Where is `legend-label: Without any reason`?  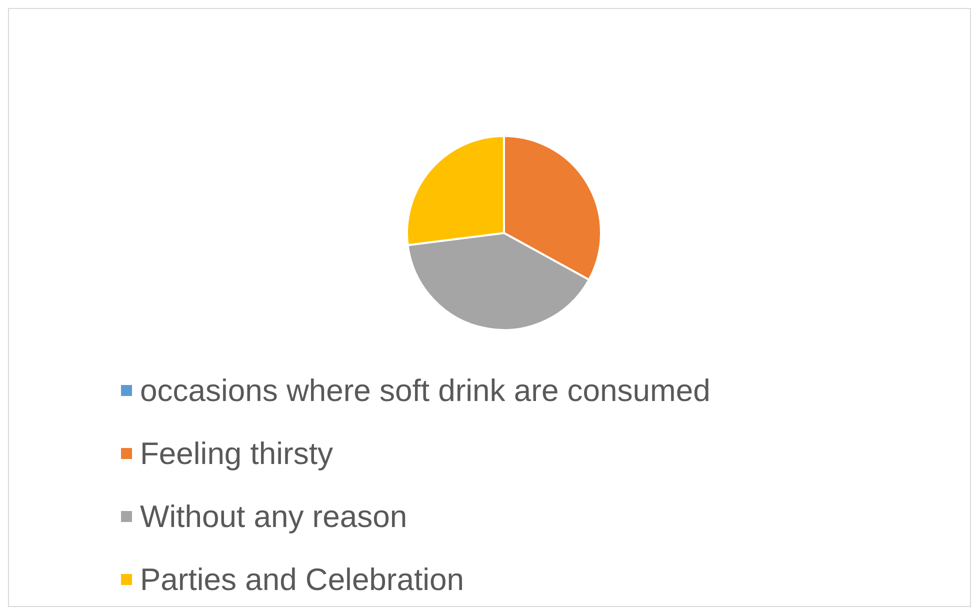 legend-label: Without any reason is located at coordinates (274, 516).